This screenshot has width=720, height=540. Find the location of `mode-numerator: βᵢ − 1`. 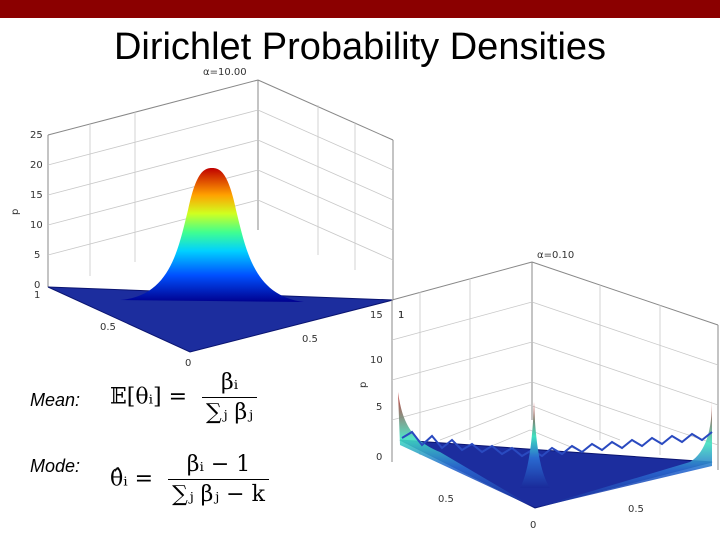

mode-numerator: βᵢ − 1 is located at coordinates (218, 466).